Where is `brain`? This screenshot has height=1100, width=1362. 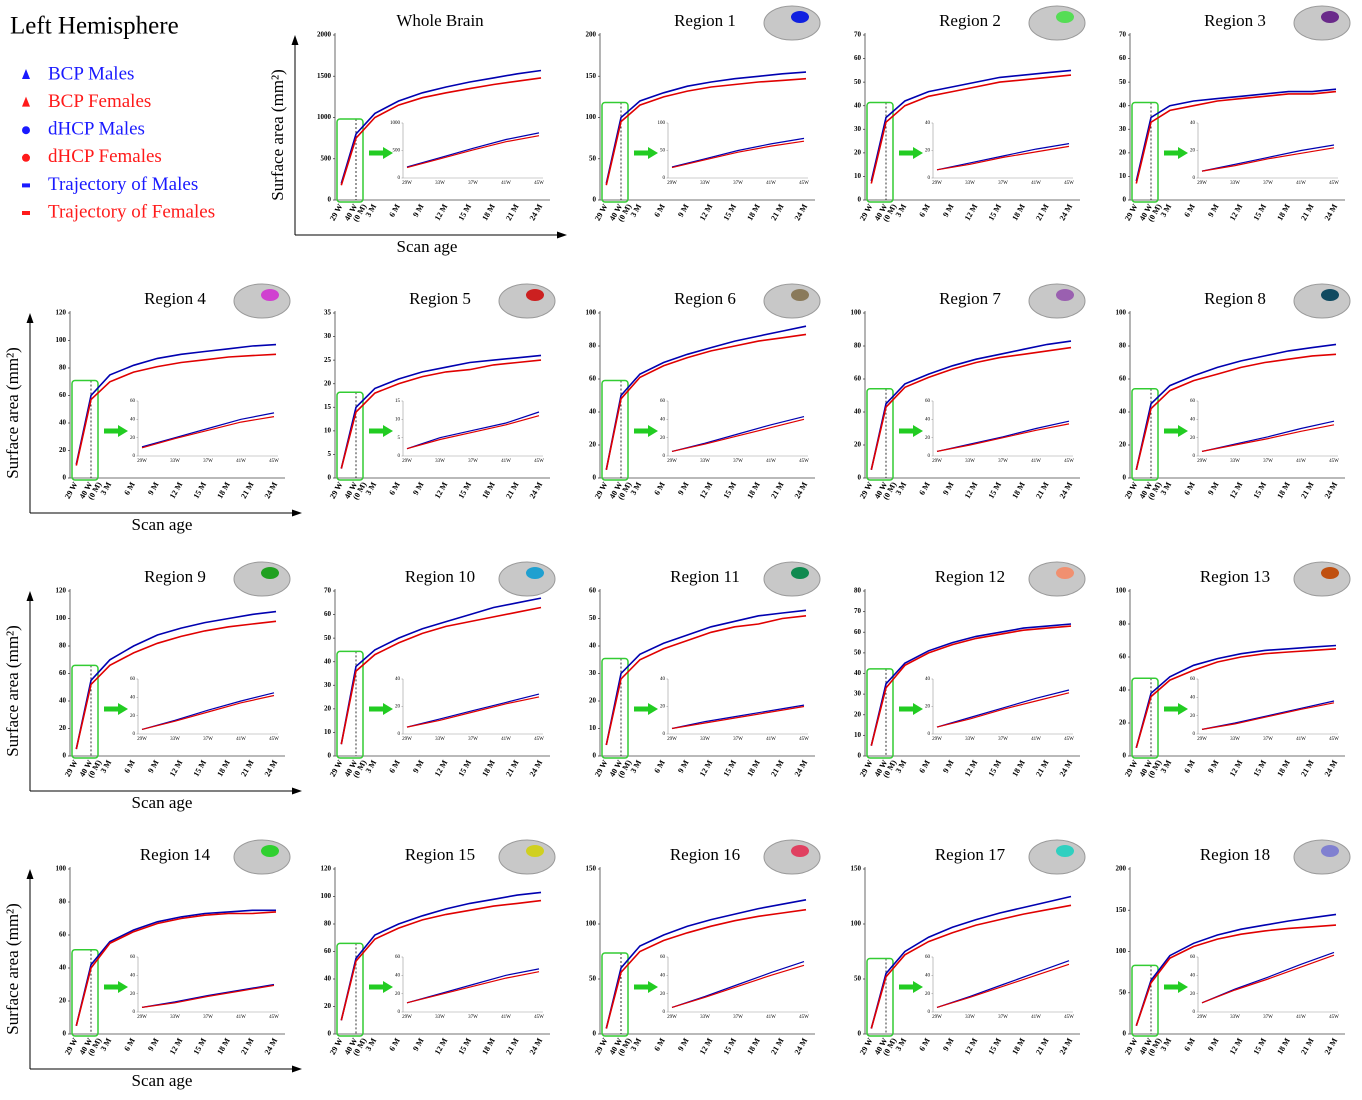 brain is located at coordinates (1057, 857).